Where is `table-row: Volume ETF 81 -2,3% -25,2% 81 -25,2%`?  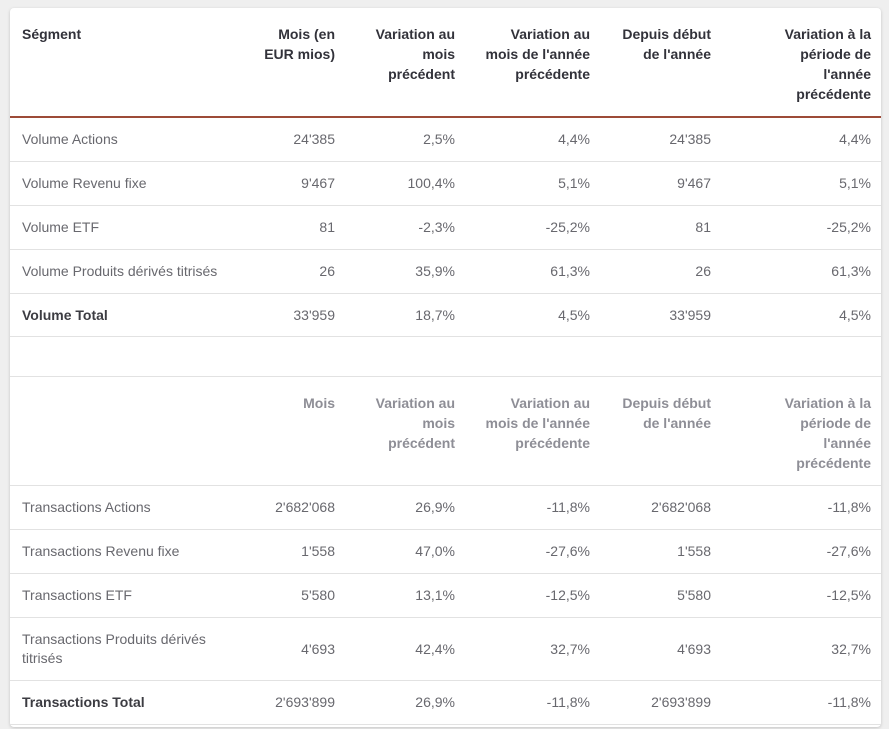
table-row: Volume ETF 81 -2,3% -25,2% 81 -25,2% is located at coordinates (445, 227).